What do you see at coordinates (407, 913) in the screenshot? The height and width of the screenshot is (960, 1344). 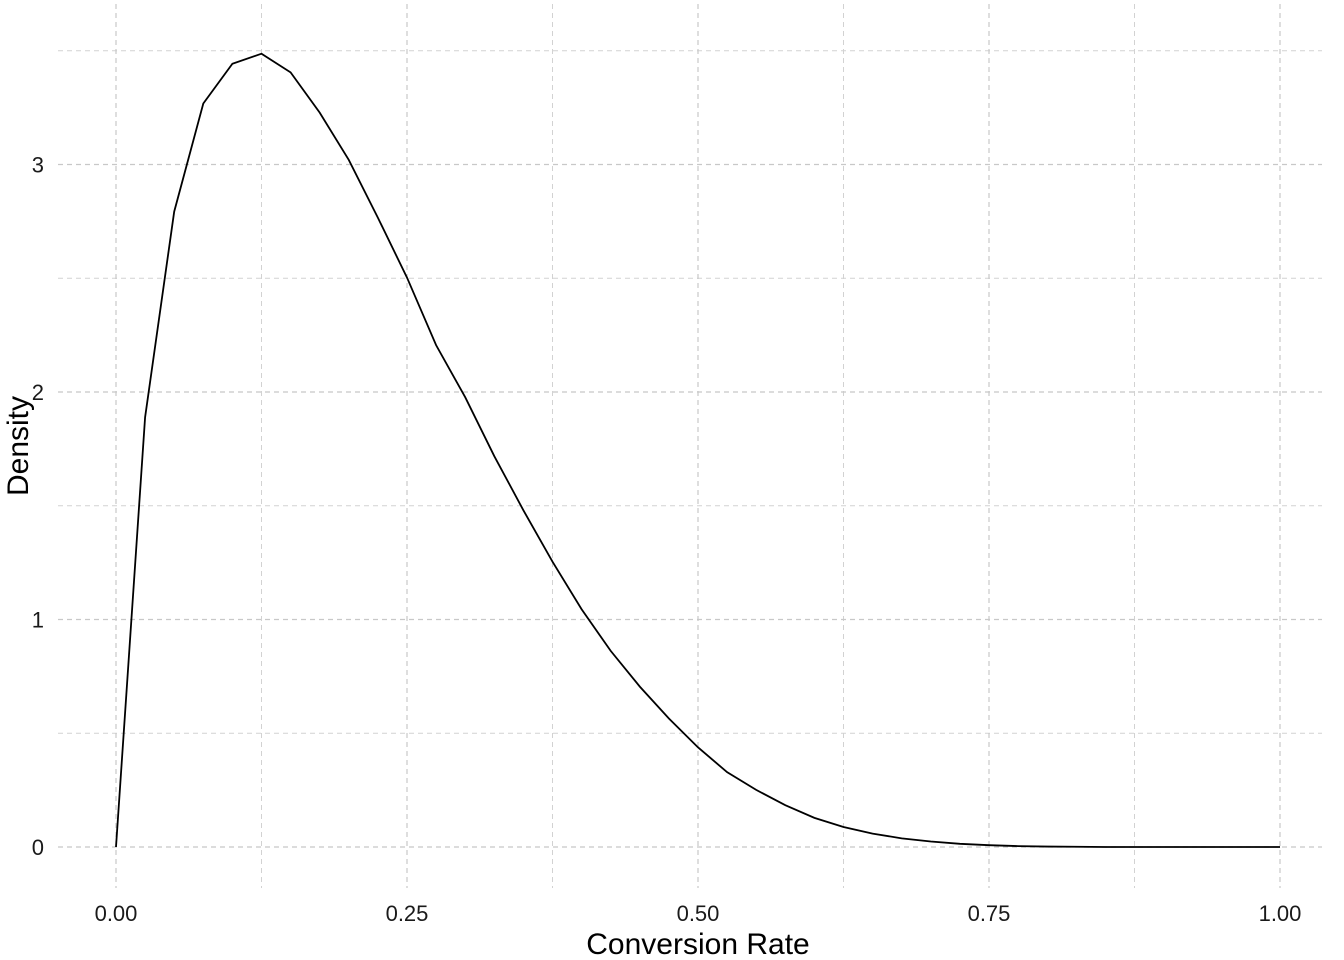 I see `x-tick-label: 0.25` at bounding box center [407, 913].